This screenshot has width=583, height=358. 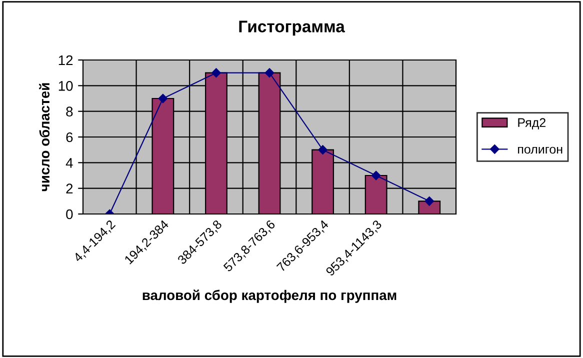 I want to click on y-tick-label: 2, so click(x=69, y=189).